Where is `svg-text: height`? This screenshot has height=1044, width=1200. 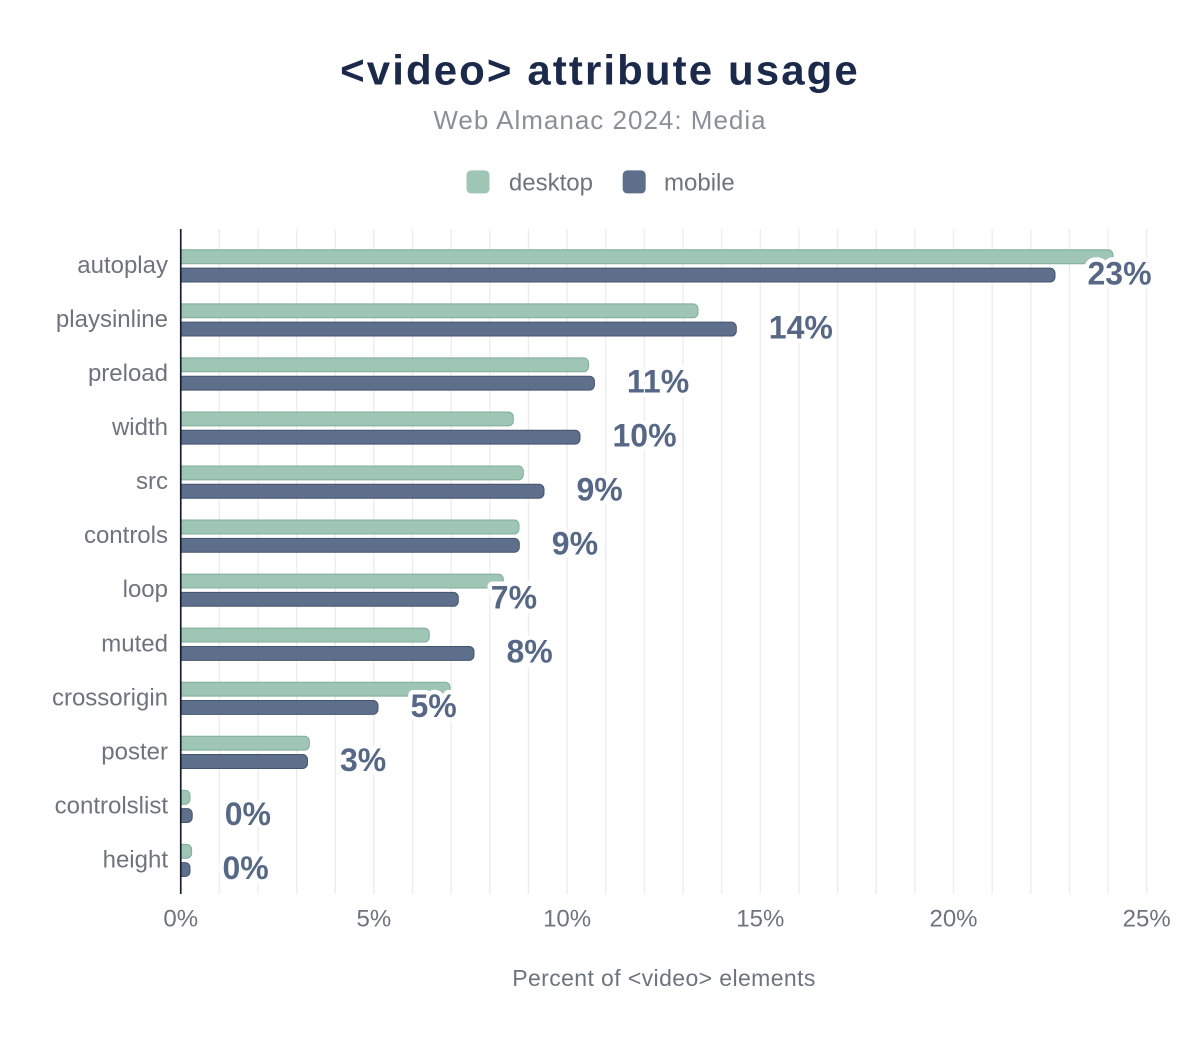
svg-text: height is located at coordinates (136, 859).